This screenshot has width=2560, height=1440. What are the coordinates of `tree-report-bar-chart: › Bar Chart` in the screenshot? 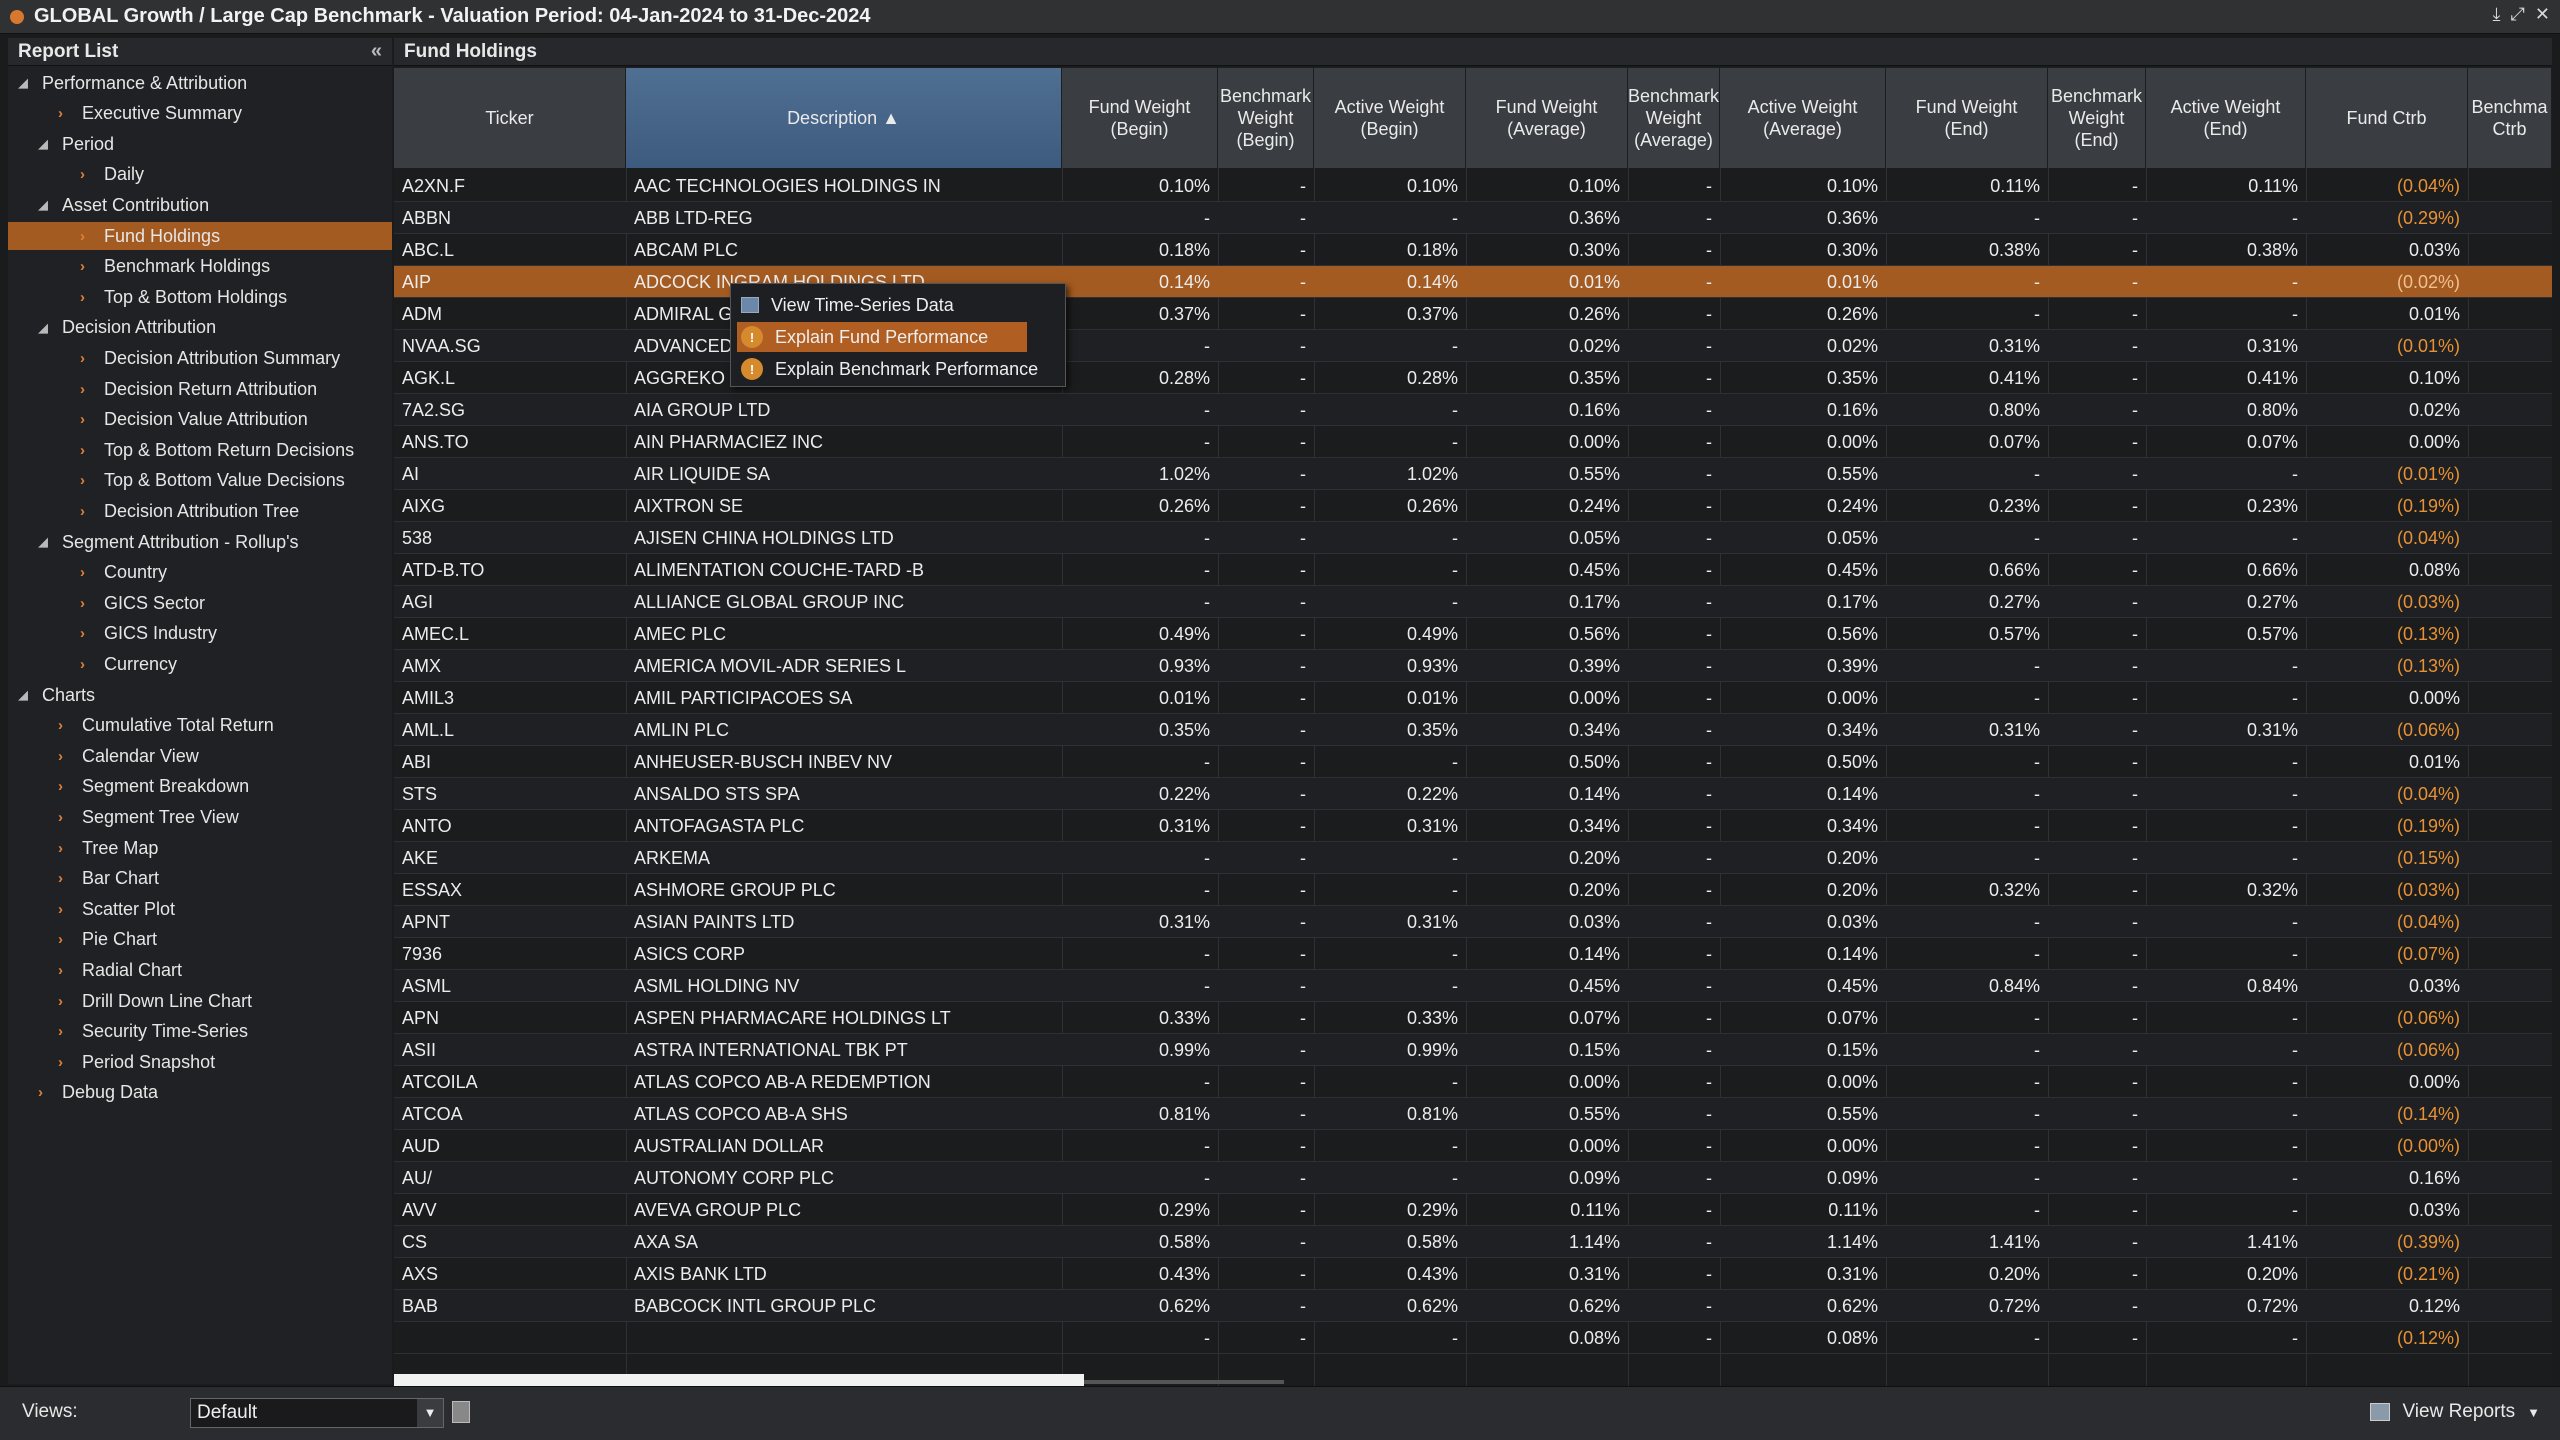 It's located at (108, 879).